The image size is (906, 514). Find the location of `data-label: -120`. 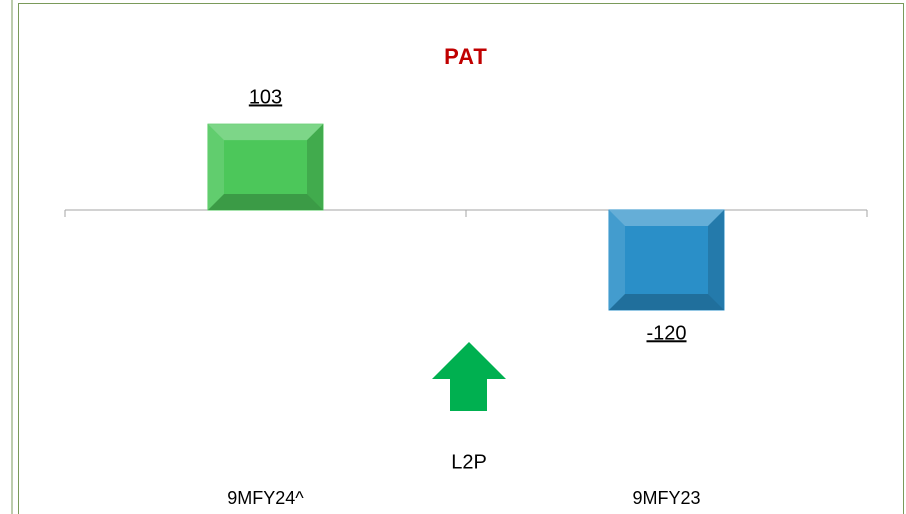

data-label: -120 is located at coordinates (666, 333).